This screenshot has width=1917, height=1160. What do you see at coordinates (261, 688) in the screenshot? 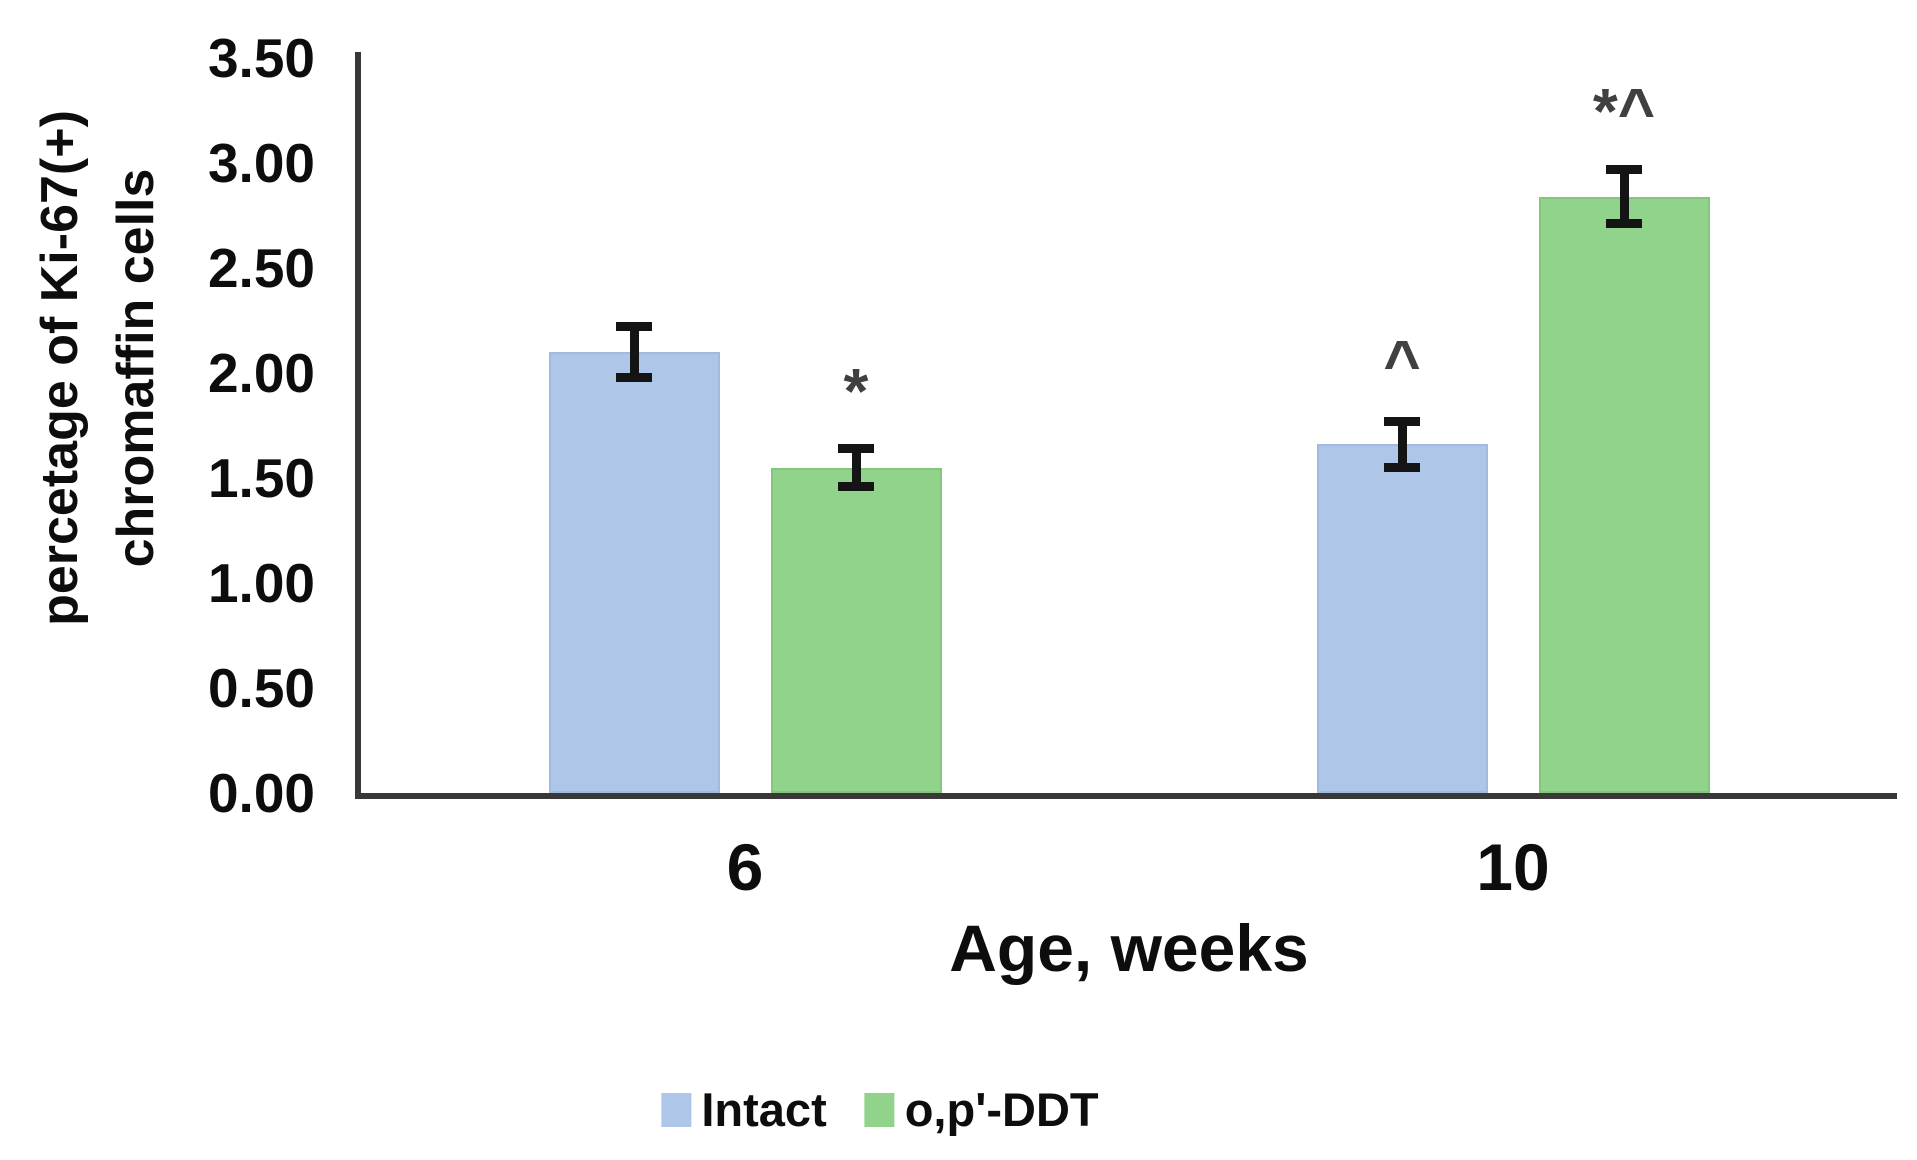
I see `y-tick-label-0-50: 0.50` at bounding box center [261, 688].